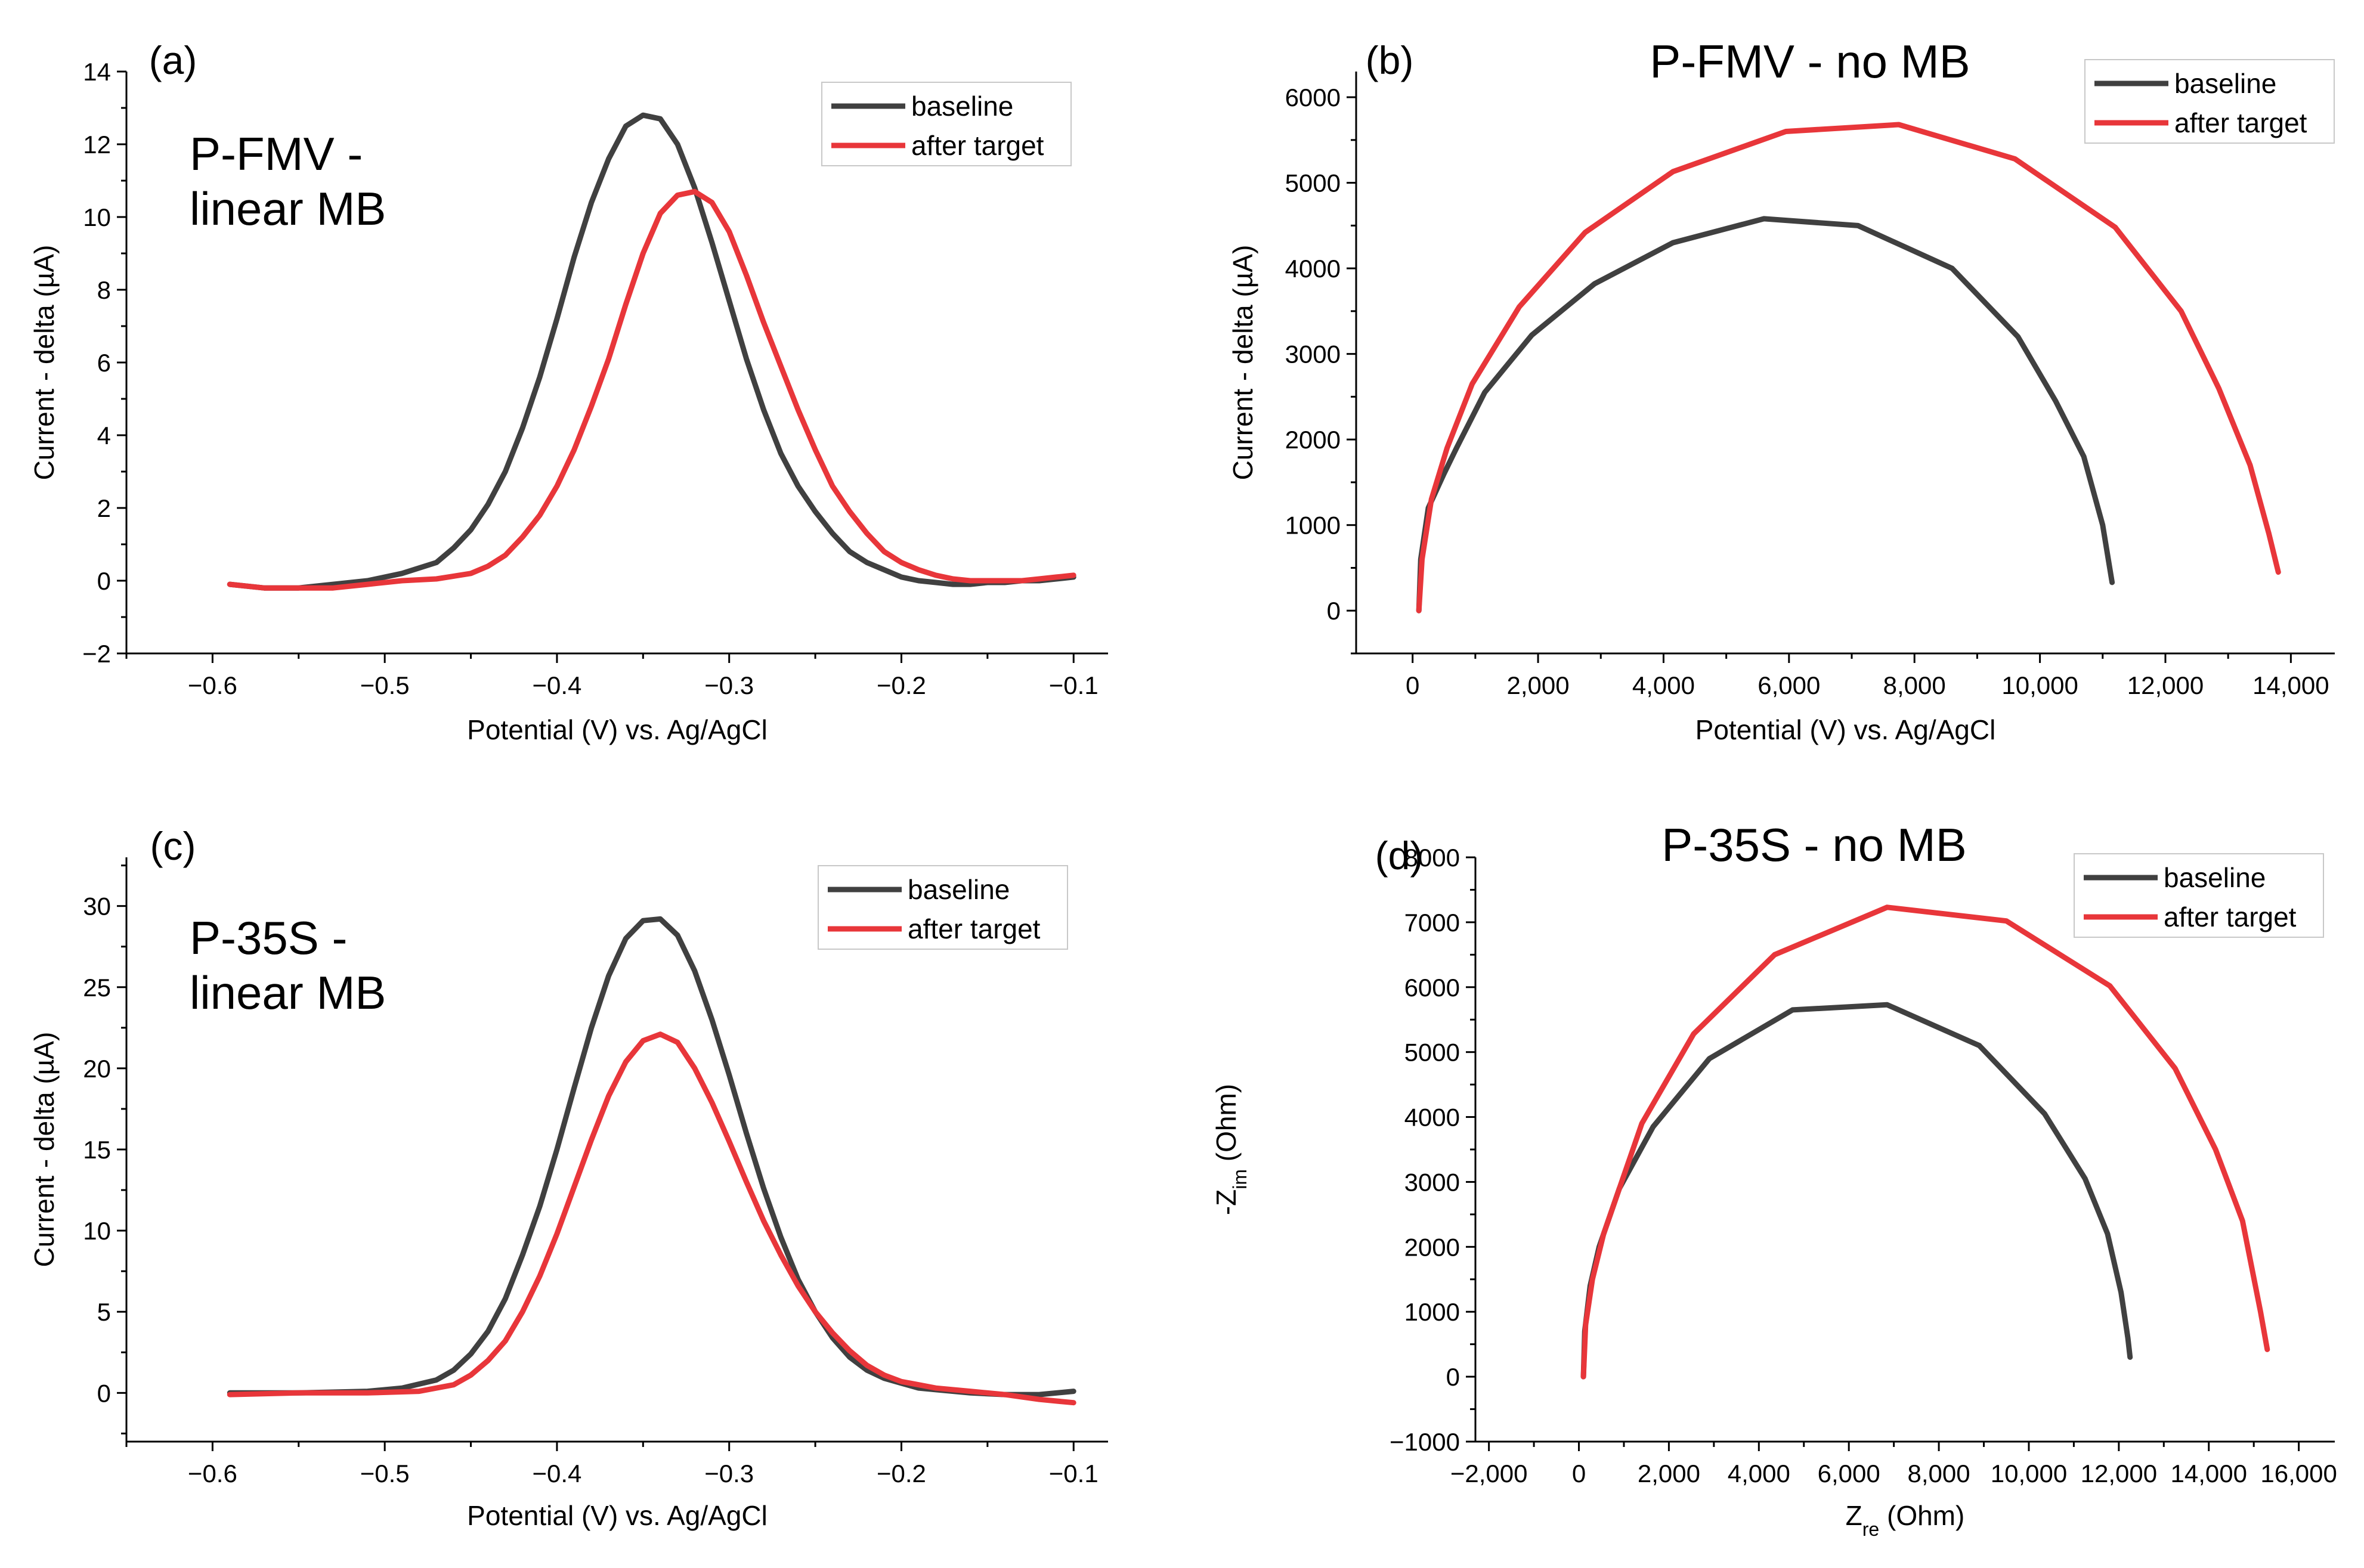 This screenshot has width=2364, height=1568. Describe the element at coordinates (1425, 1442) in the screenshot. I see `y-tick-label: −1000` at that location.